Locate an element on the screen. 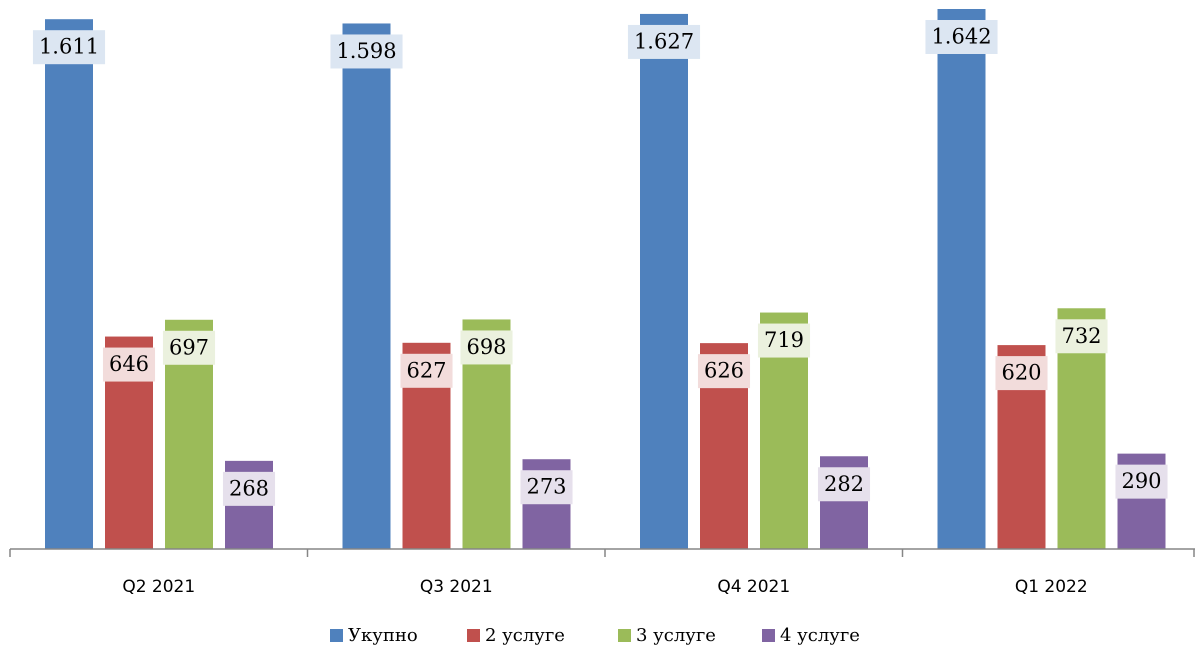 The width and height of the screenshot is (1195, 650). data-label: 1.598 is located at coordinates (366, 51).